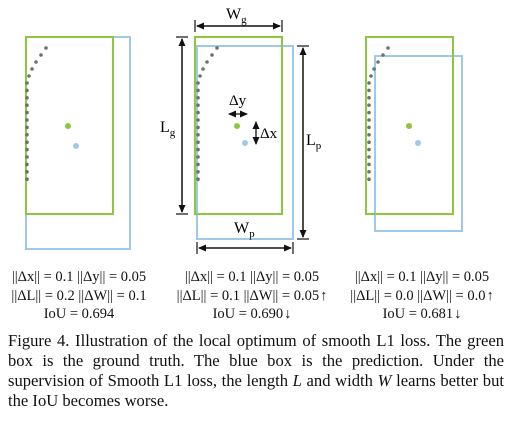  I want to click on delta-x-label: Δx, so click(269, 134).